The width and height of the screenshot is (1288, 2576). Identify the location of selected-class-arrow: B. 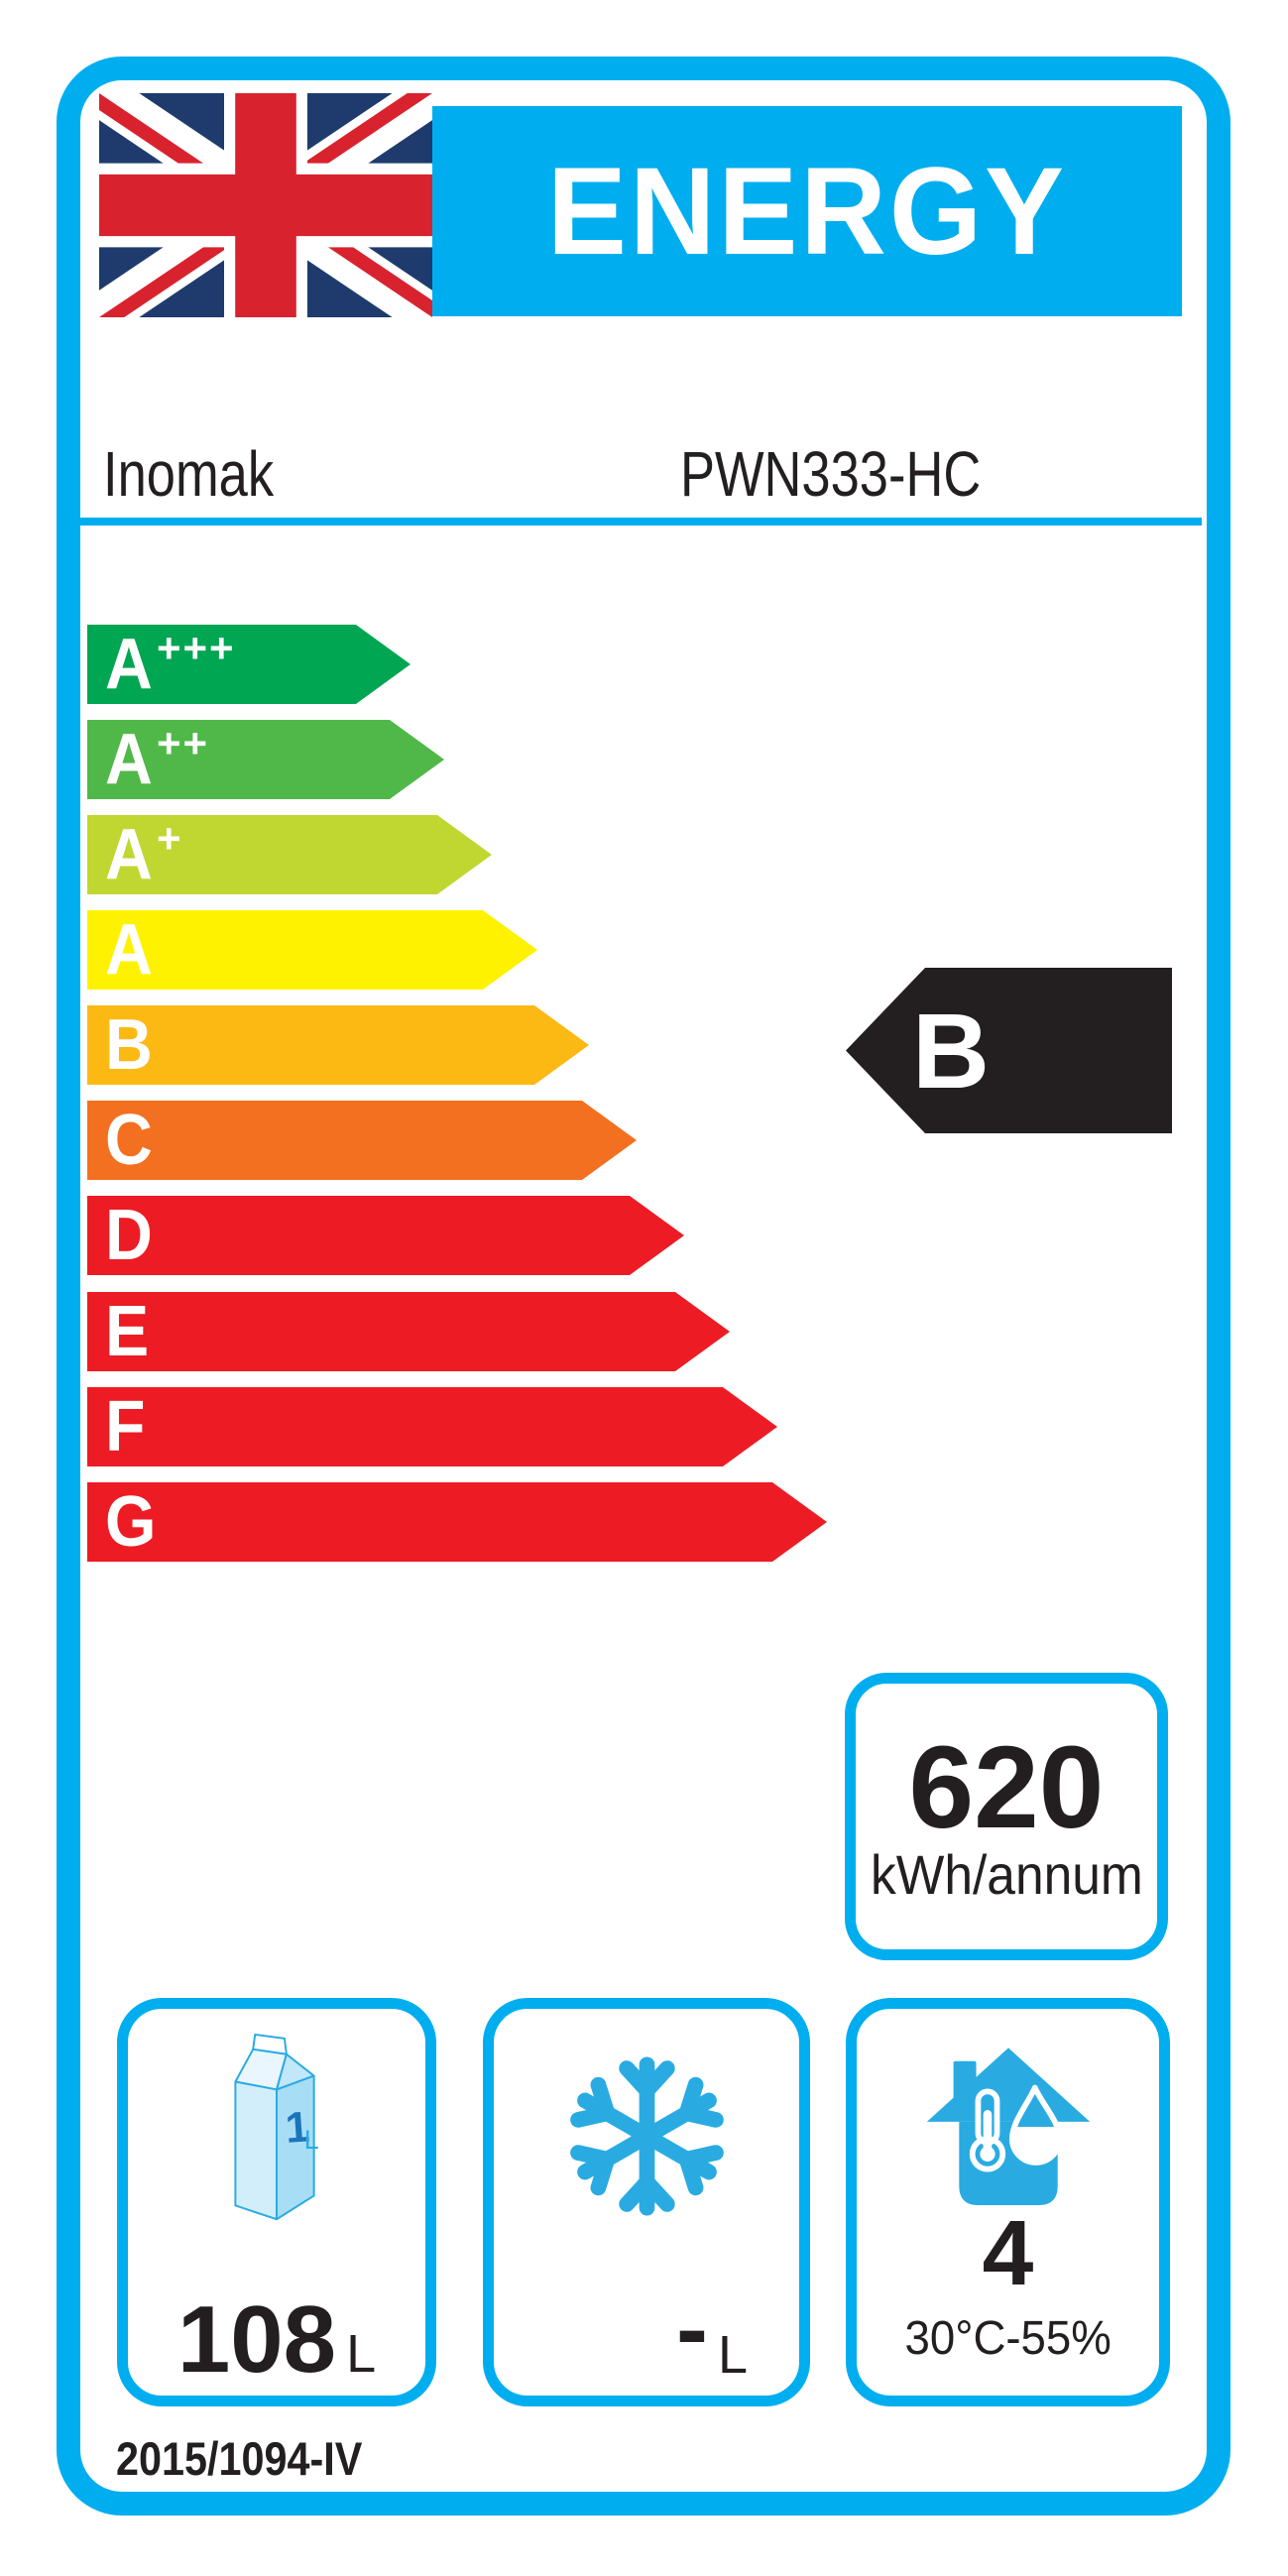
(1009, 1050).